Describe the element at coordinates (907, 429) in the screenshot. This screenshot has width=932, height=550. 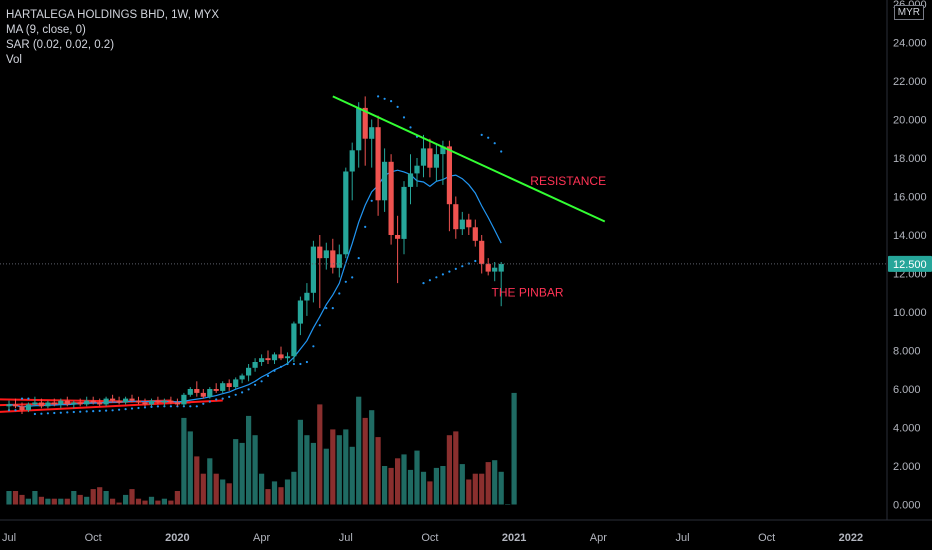
I see `price-tick-label: 4.000` at that location.